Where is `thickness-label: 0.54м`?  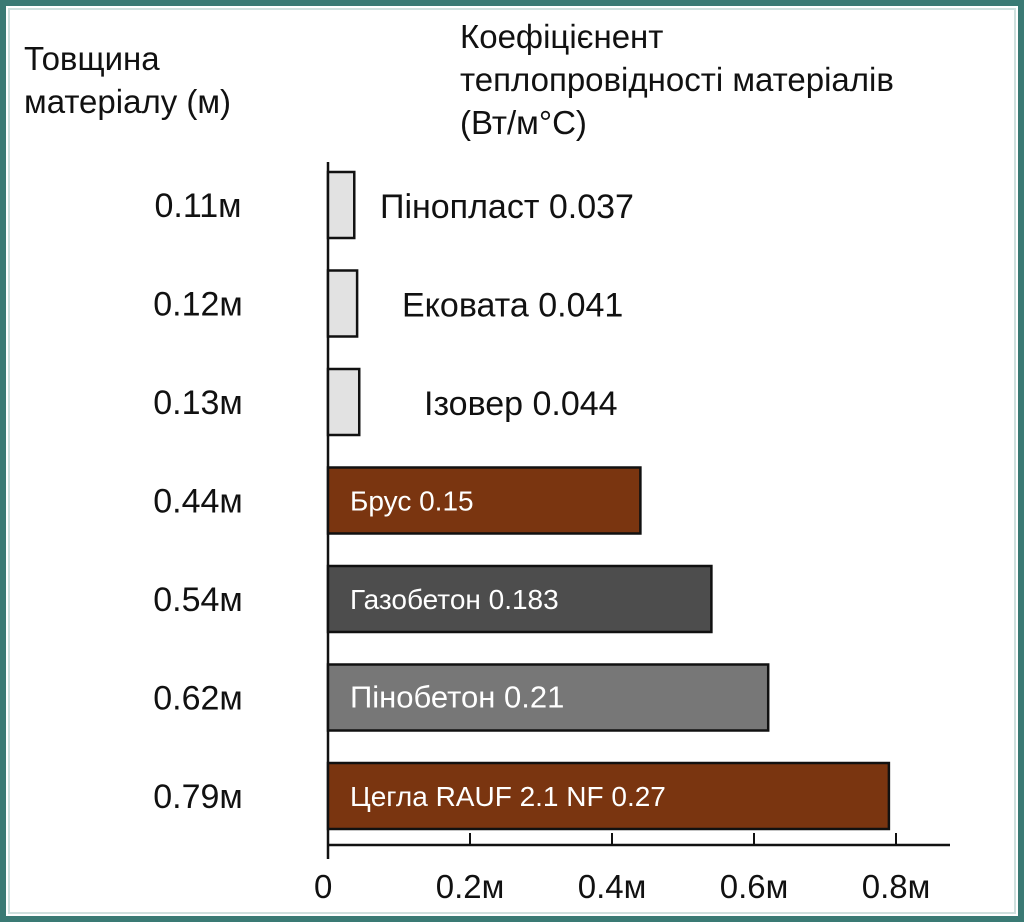
thickness-label: 0.54м is located at coordinates (198, 600).